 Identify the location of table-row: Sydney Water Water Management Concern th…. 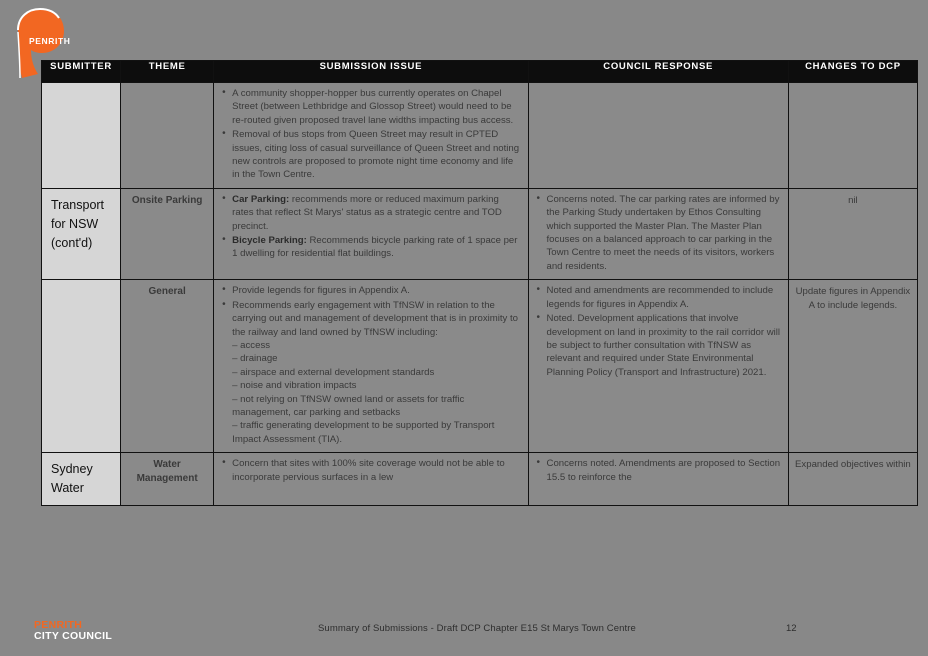
(479, 479).